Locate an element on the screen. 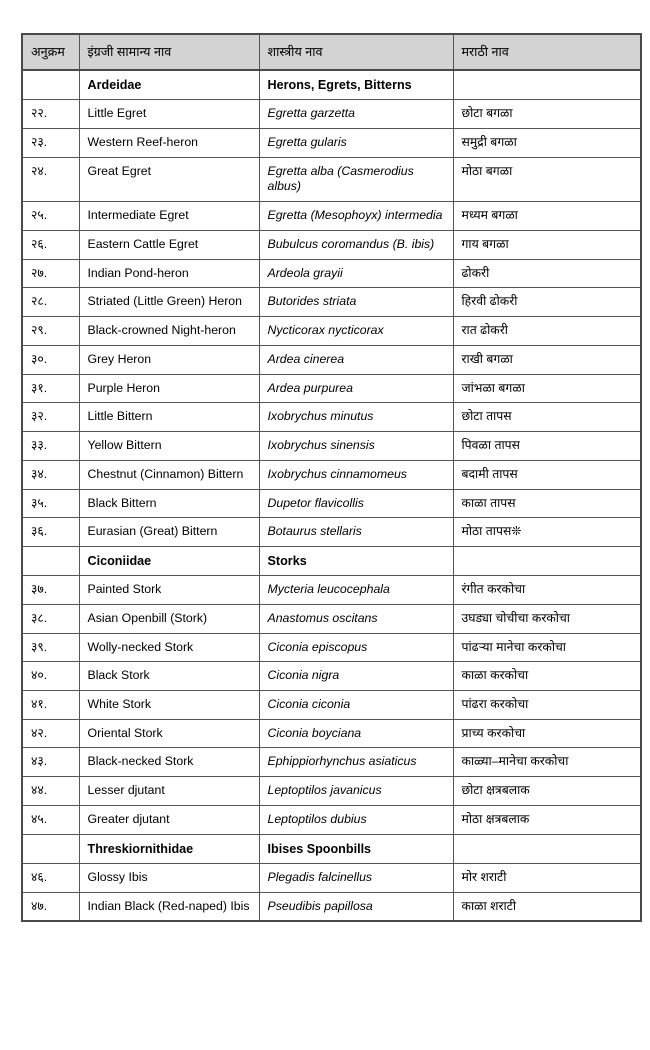 The height and width of the screenshot is (1050, 650). cell-num: ४३. is located at coordinates (50, 762).